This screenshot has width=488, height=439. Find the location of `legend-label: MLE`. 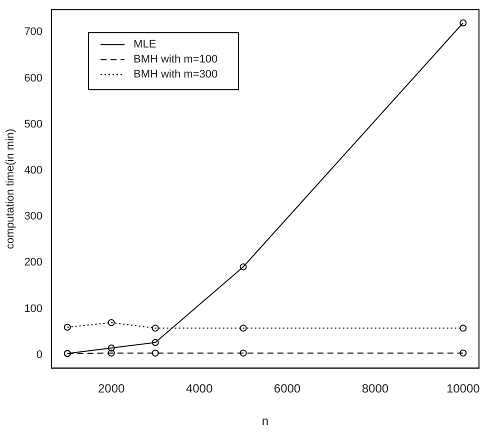

legend-label: MLE is located at coordinates (145, 44).